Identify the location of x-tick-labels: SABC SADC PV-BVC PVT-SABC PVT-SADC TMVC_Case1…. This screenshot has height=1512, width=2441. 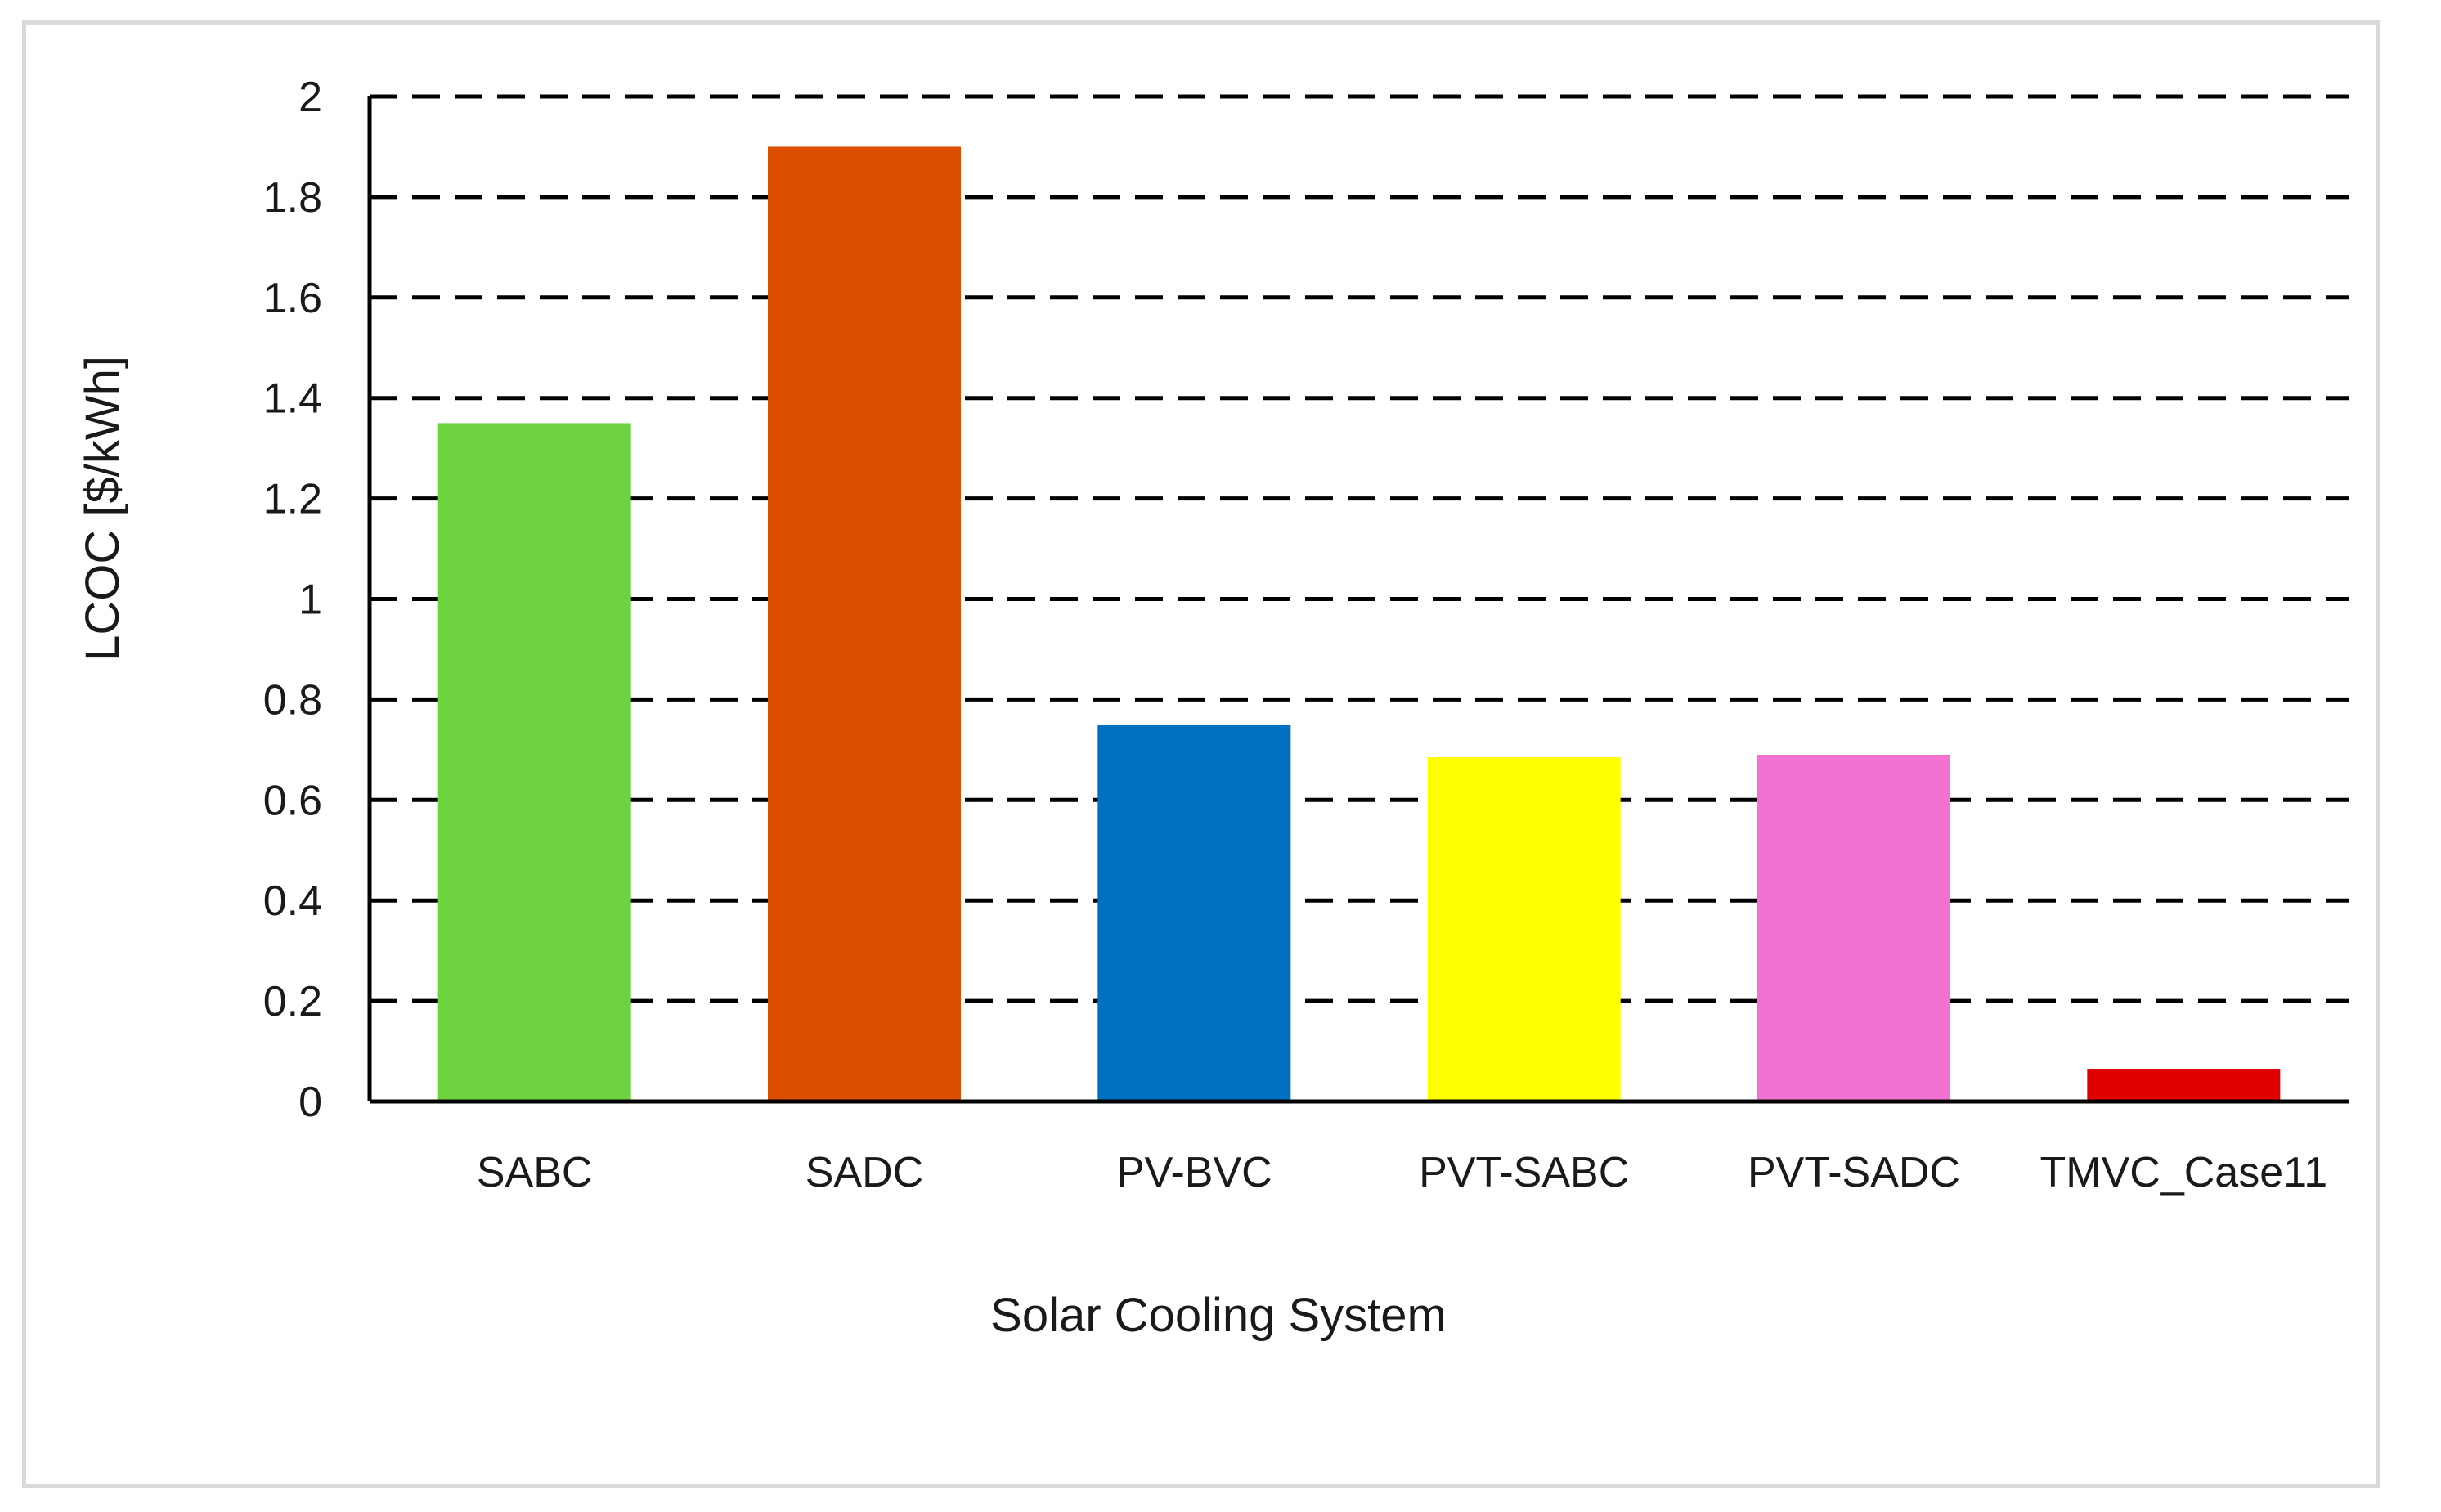
(1402, 1172).